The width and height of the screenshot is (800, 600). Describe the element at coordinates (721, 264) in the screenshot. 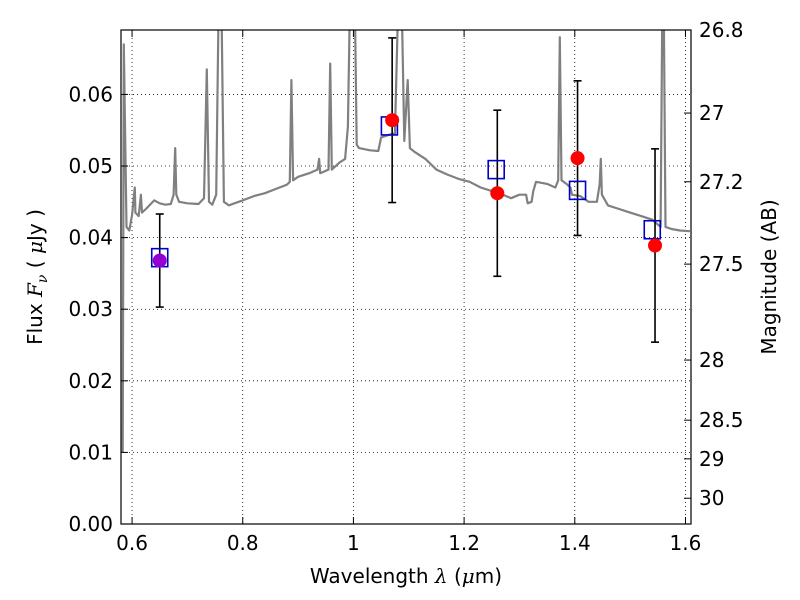

I see `right-tick-label: 27.5` at that location.